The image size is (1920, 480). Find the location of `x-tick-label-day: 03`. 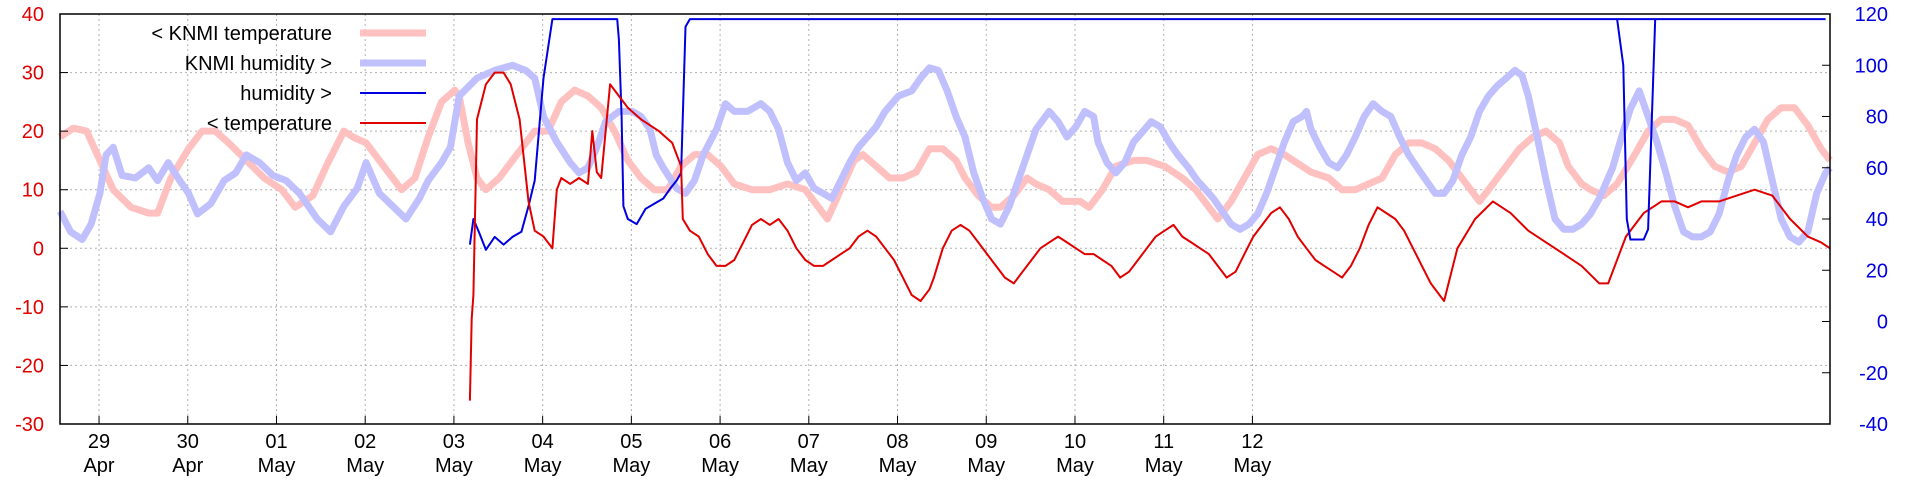

x-tick-label-day: 03 is located at coordinates (454, 442).